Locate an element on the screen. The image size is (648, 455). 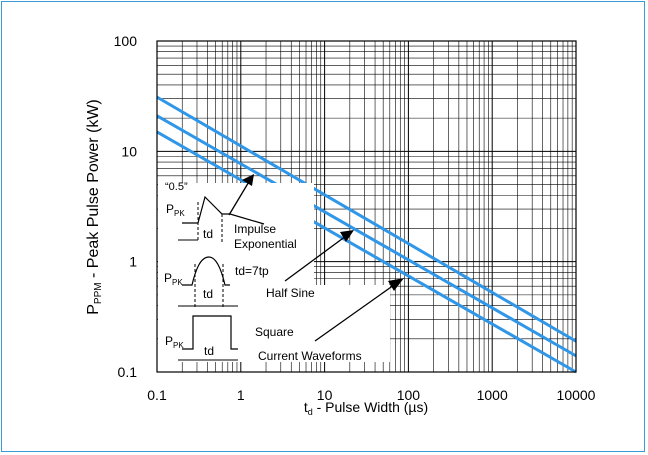
y-axis-label: PPPM - Peak Pulse Power (kW) is located at coordinates (94, 207).